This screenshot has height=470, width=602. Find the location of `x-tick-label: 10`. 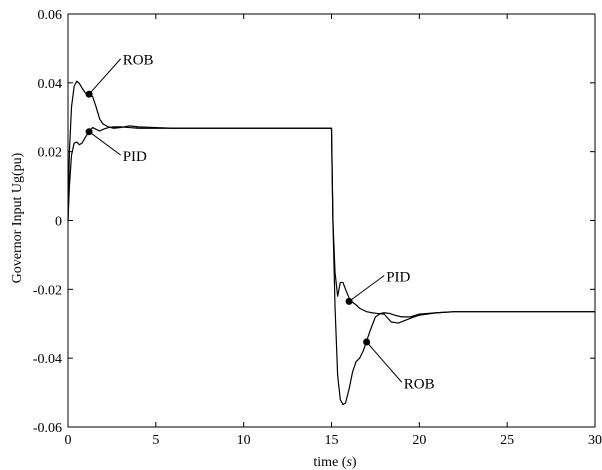

x-tick-label: 10 is located at coordinates (244, 440).